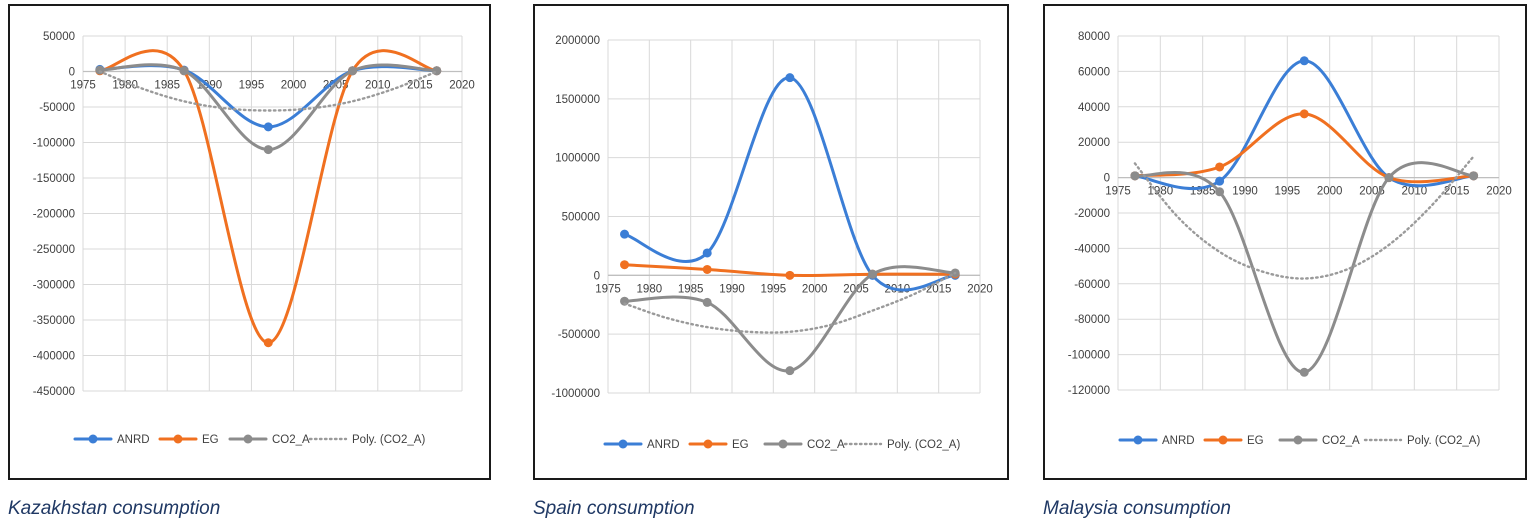 The height and width of the screenshot is (525, 1535). I want to click on y-tick-label: 50000, so click(59, 37).